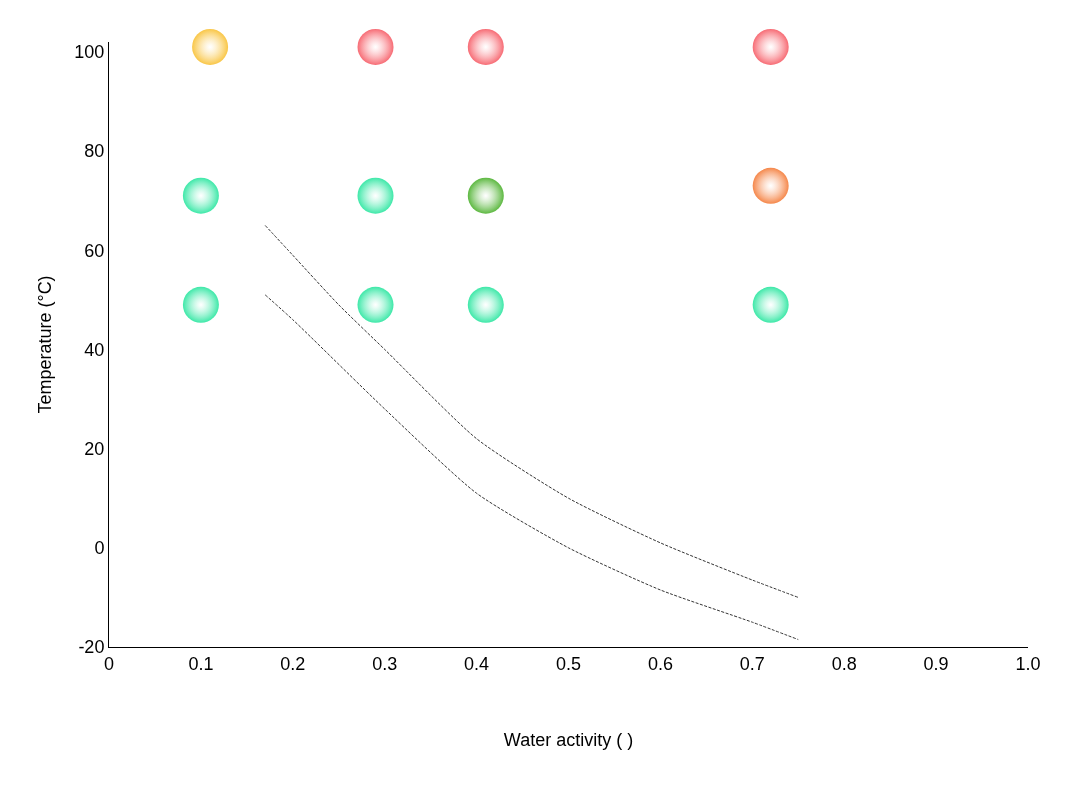  I want to click on x-tick-label: 0.3, so click(385, 663).